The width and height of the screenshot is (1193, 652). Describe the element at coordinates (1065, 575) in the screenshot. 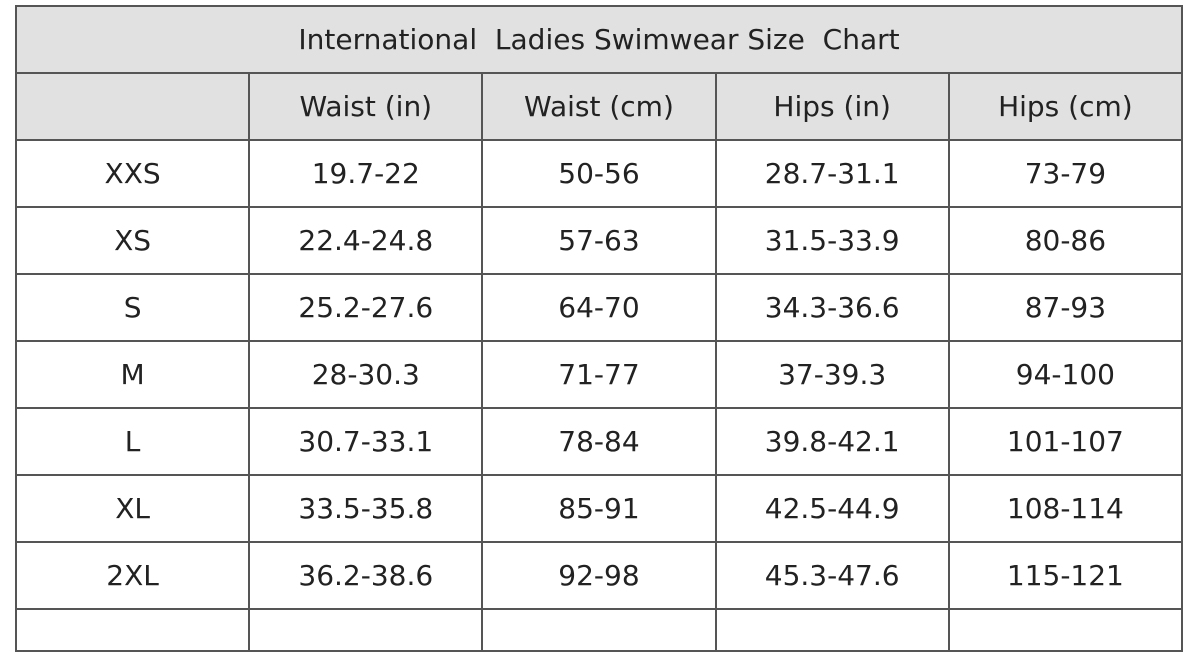

I see `measure-cell: 115-121` at that location.